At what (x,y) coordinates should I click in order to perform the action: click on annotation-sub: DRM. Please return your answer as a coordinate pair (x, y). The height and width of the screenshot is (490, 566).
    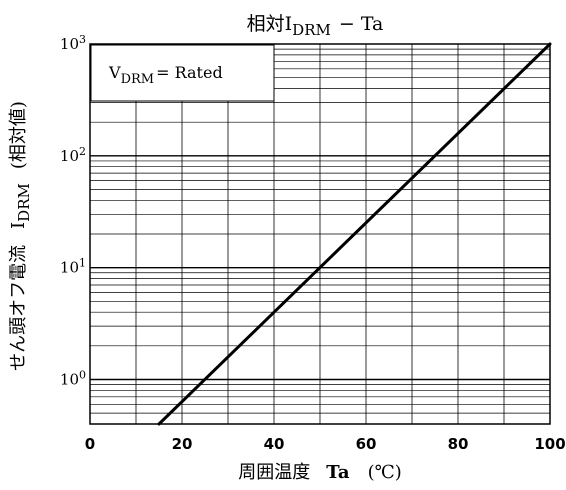
    Looking at the image, I should click on (138, 79).